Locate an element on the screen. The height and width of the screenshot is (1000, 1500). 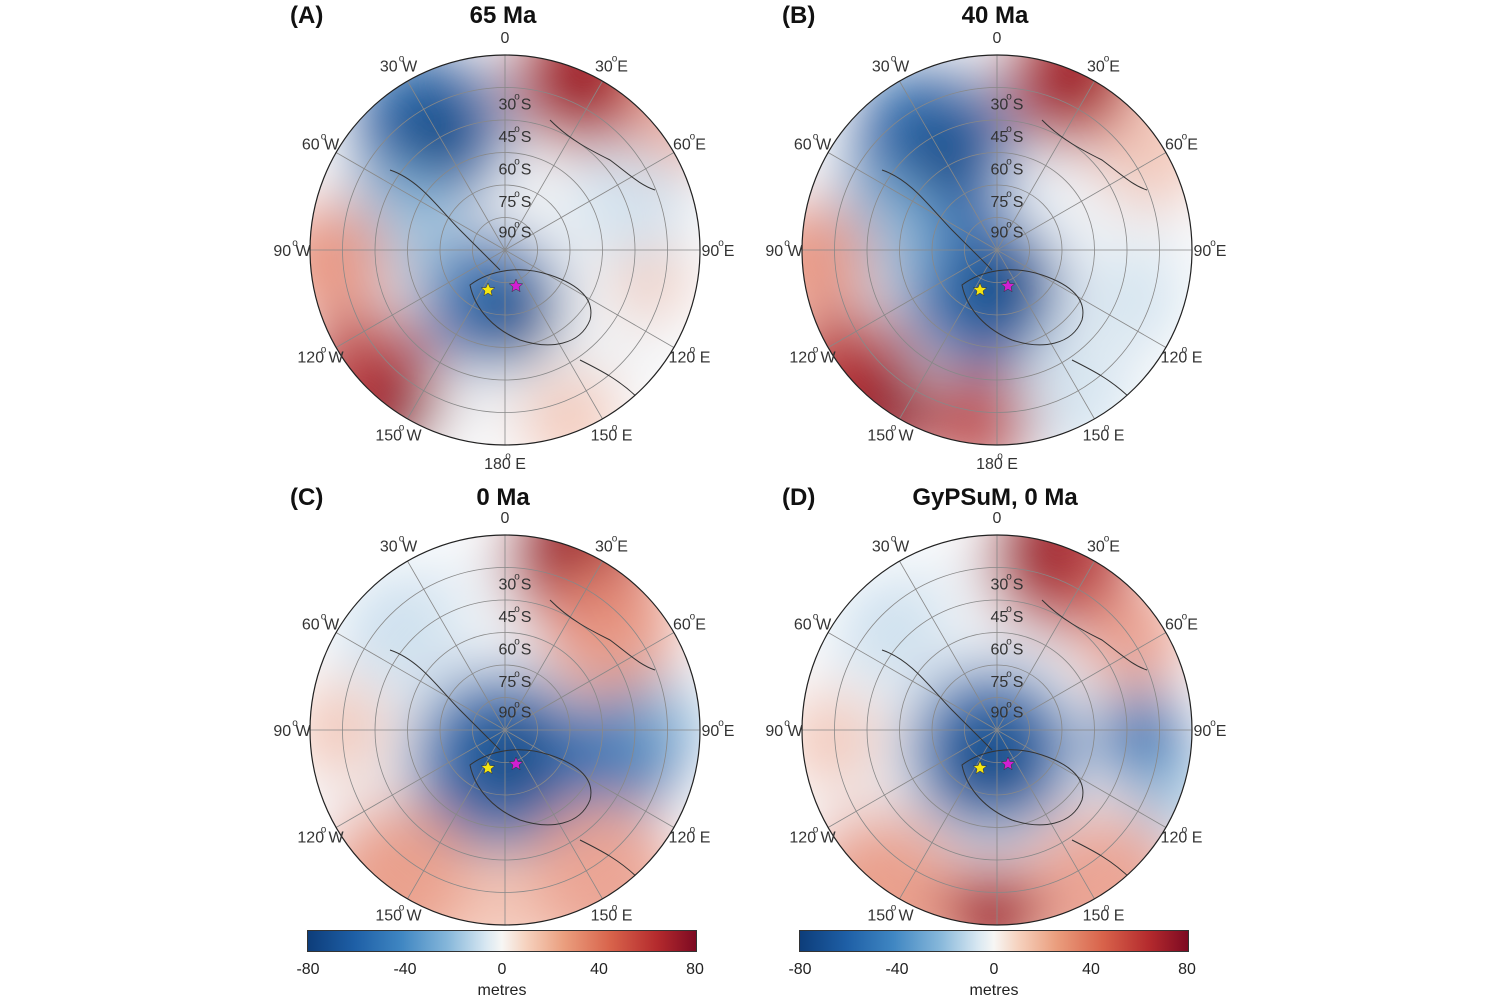
anomaly-field is located at coordinates (997, 250).